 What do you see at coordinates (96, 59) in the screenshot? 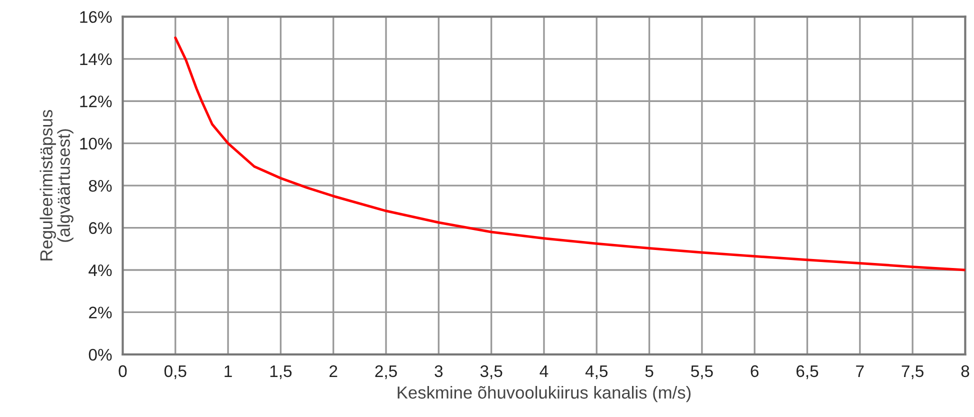
I see `y-tick-label: 14%` at bounding box center [96, 59].